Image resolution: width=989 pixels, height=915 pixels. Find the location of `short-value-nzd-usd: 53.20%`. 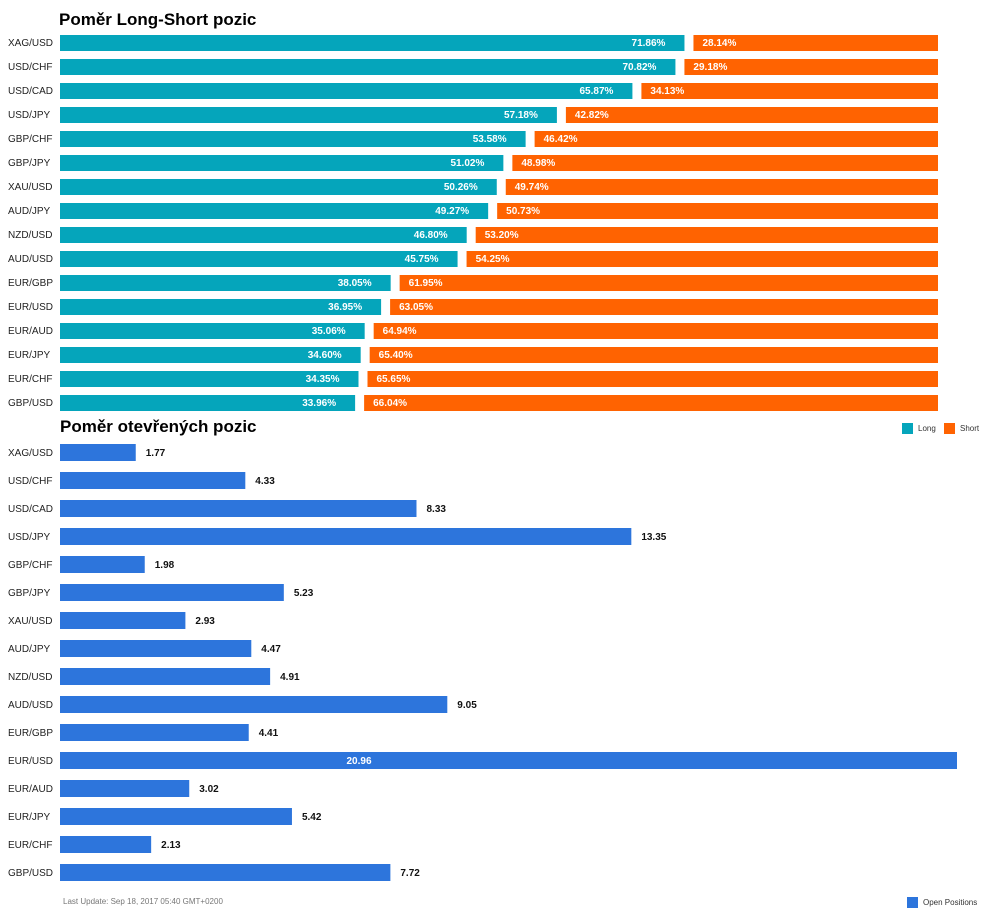

short-value-nzd-usd: 53.20% is located at coordinates (502, 235).